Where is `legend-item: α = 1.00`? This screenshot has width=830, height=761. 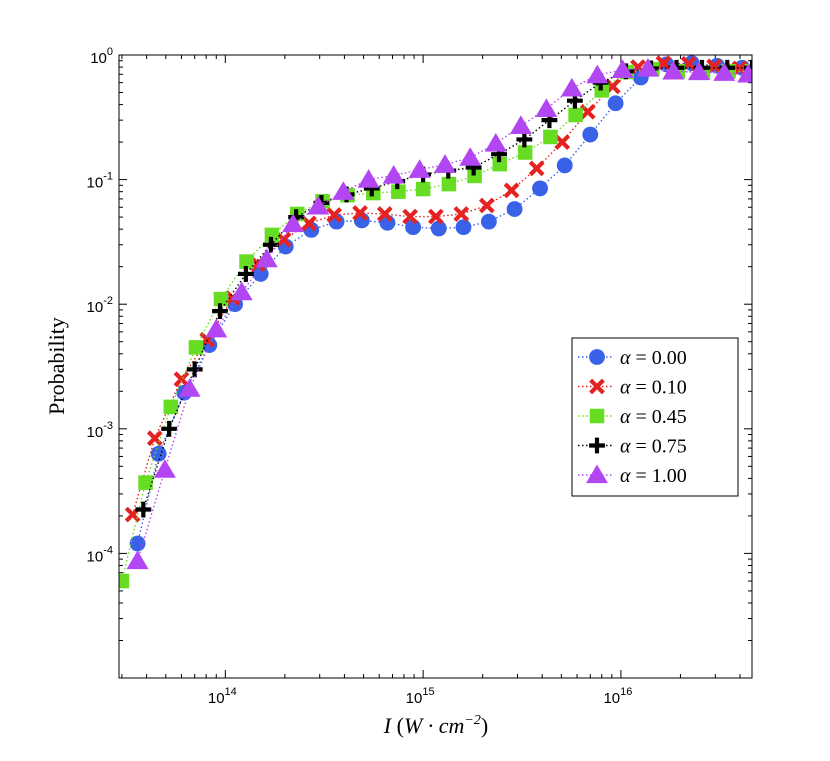 legend-item: α = 1.00 is located at coordinates (632, 475).